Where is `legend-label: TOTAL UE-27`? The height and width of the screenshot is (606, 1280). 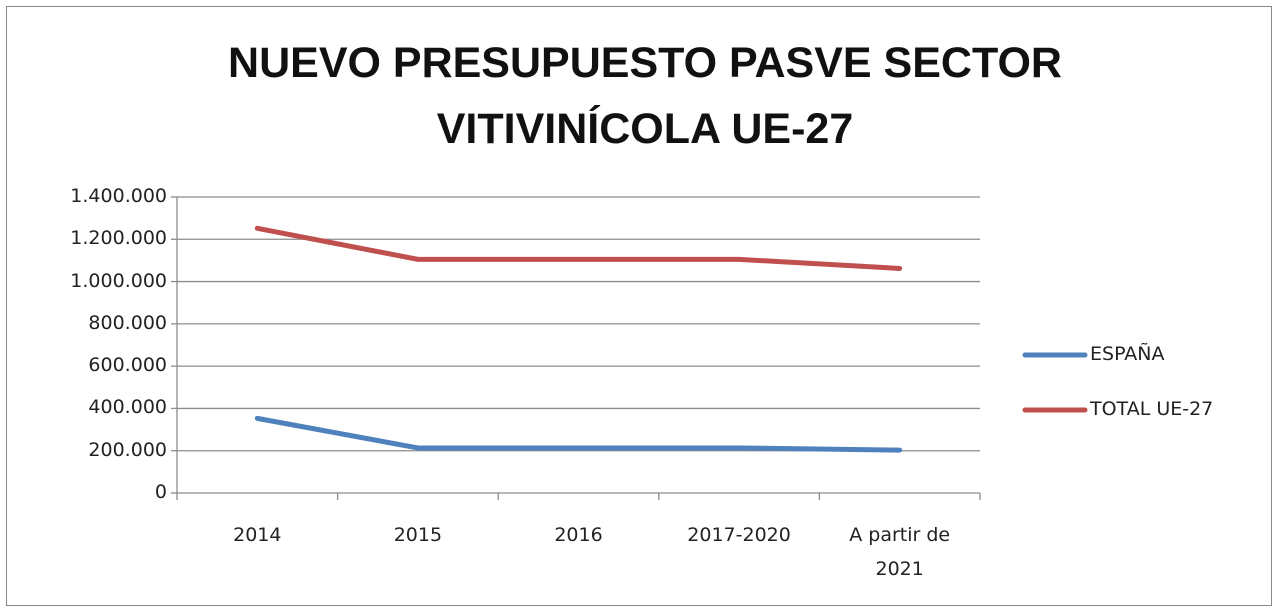
legend-label: TOTAL UE-27 is located at coordinates (1152, 409).